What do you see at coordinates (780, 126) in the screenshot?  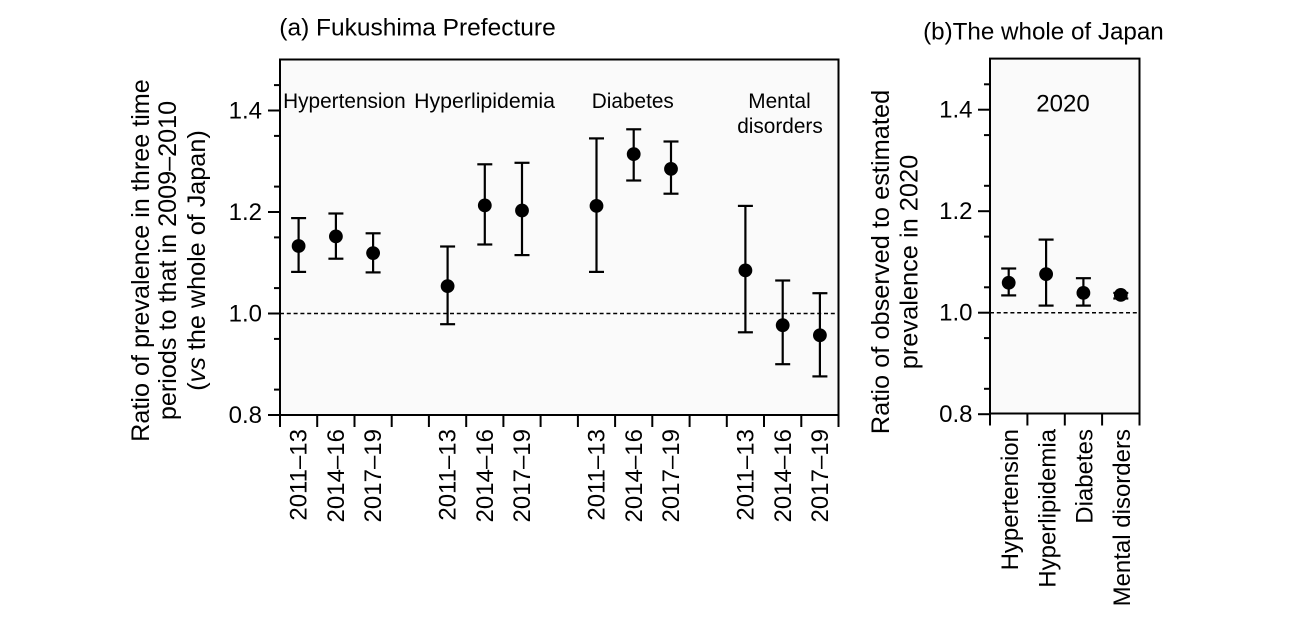 I see `svg-text: disorders` at bounding box center [780, 126].